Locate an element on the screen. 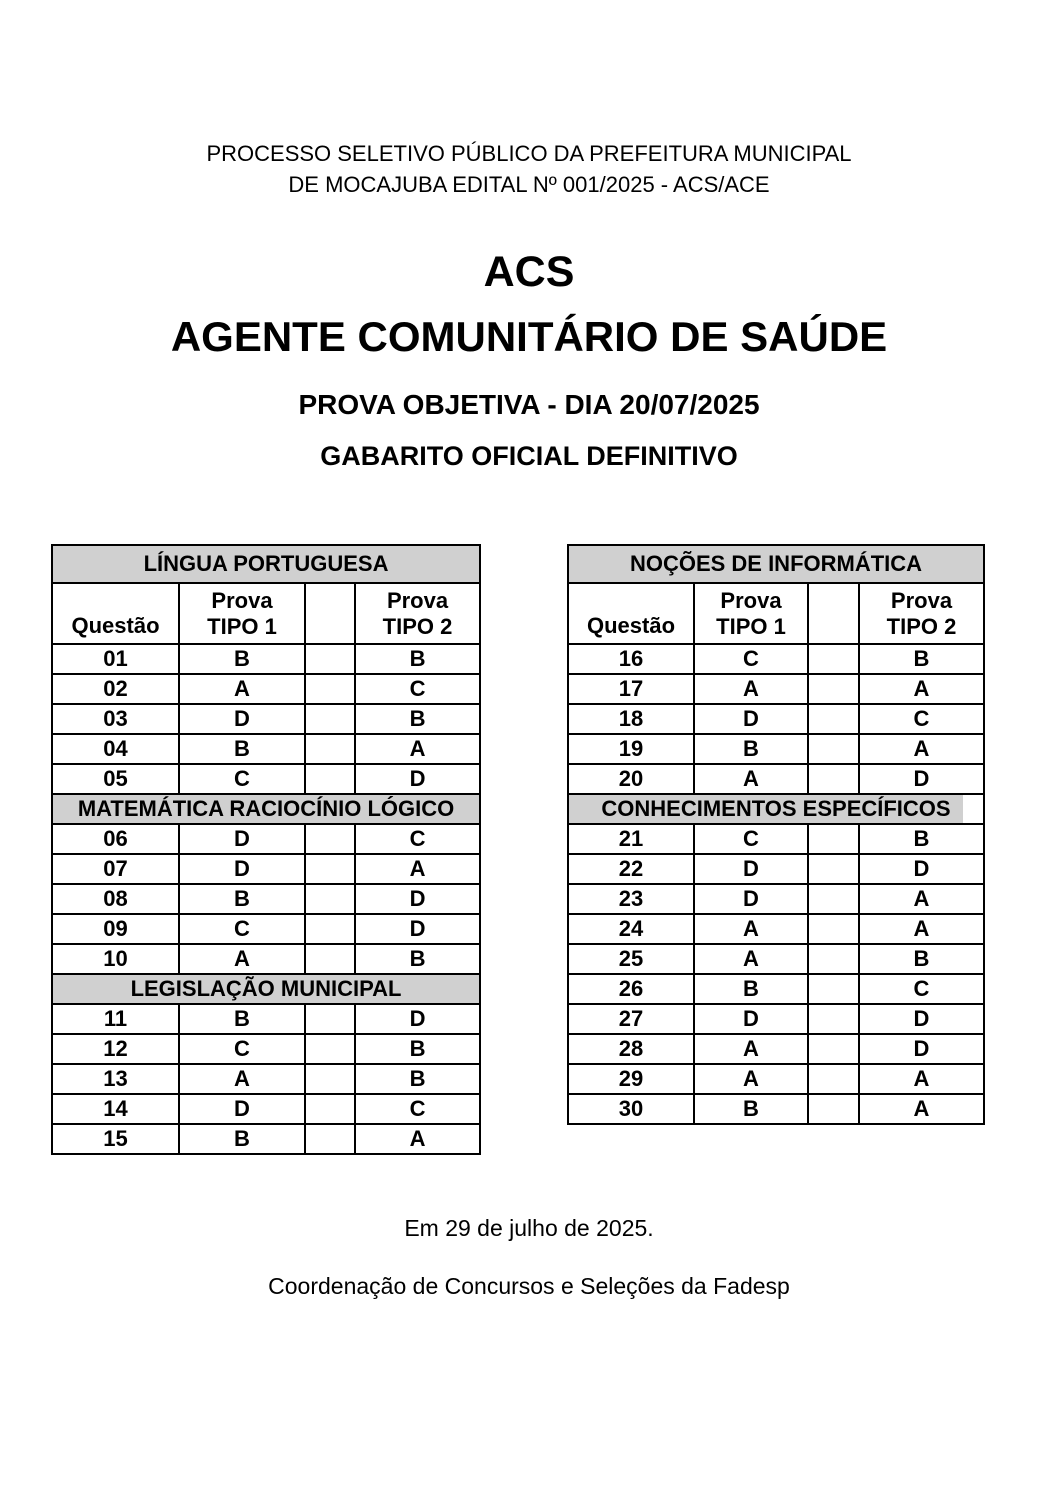  column-header-row: Questão Prova TIPO 1 Prova TIPO 2 is located at coordinates (266, 613).